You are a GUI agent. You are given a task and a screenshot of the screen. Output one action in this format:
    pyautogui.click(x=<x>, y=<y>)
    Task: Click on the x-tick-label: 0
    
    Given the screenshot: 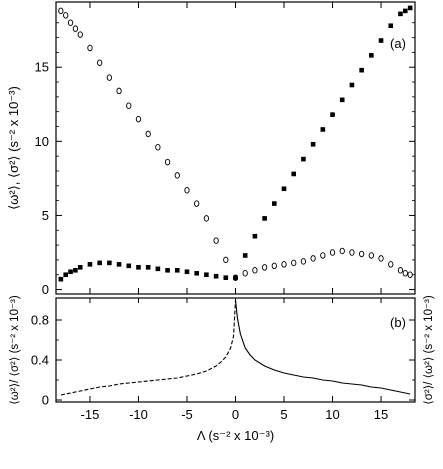 What is the action you would take?
    pyautogui.click(x=235, y=414)
    